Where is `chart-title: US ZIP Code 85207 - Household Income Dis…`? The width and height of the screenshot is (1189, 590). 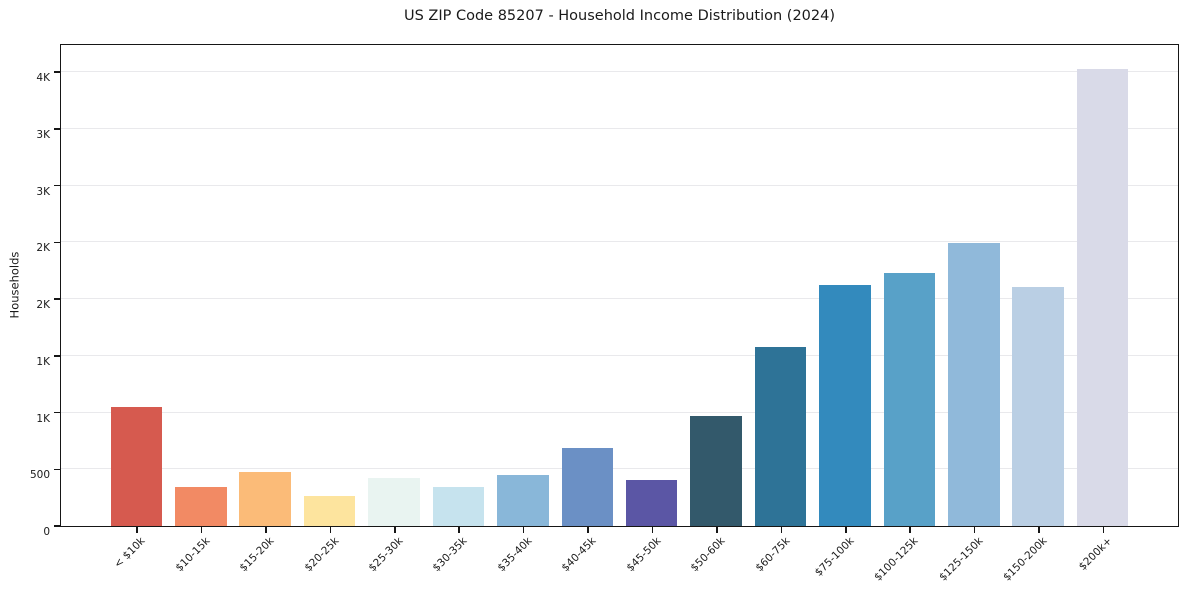 chart-title: US ZIP Code 85207 - Household Income Dis… is located at coordinates (619, 16).